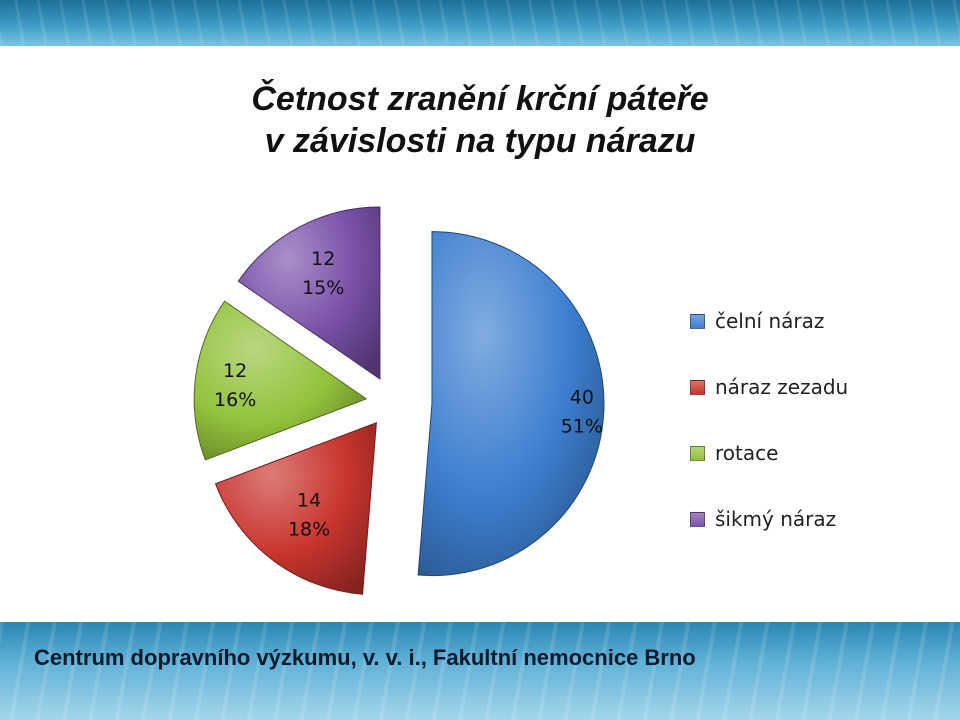 The width and height of the screenshot is (960, 720). I want to click on top-banner, so click(480, 23).